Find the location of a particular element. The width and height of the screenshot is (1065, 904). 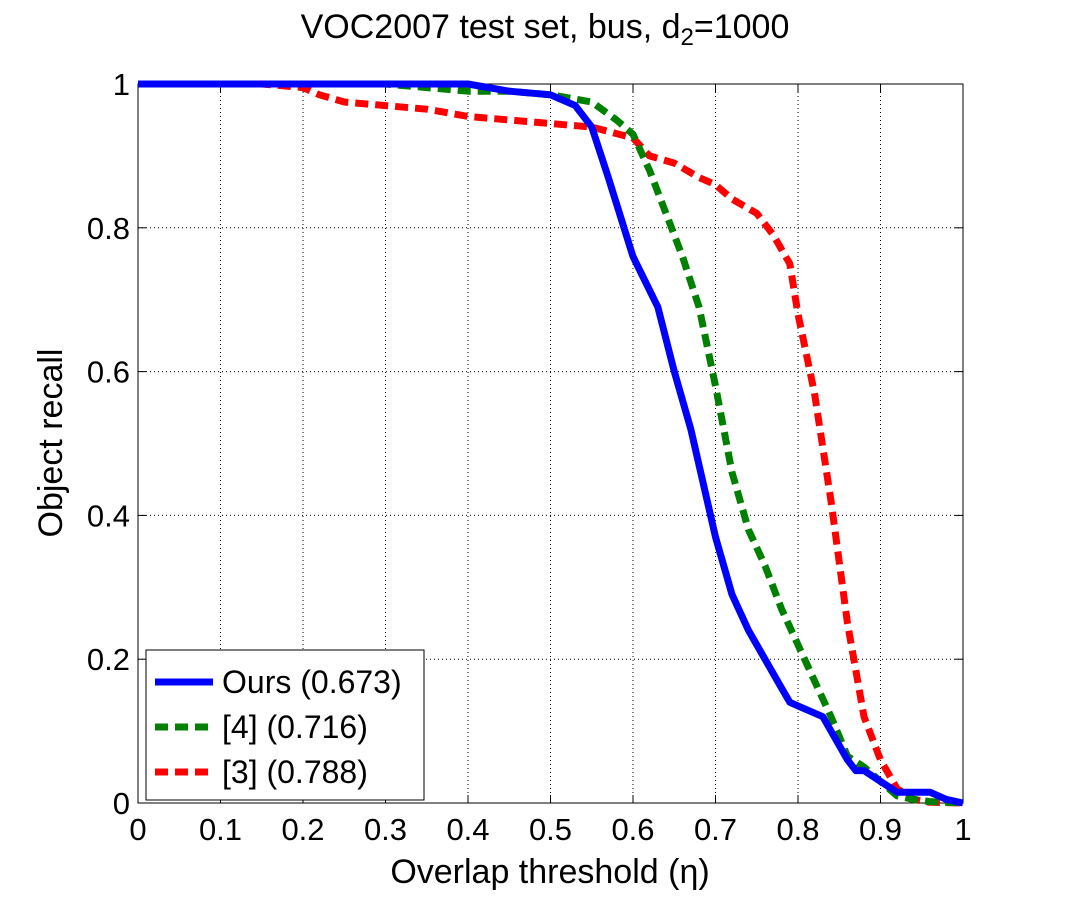

x-tick-label: 0.2 is located at coordinates (302, 829).